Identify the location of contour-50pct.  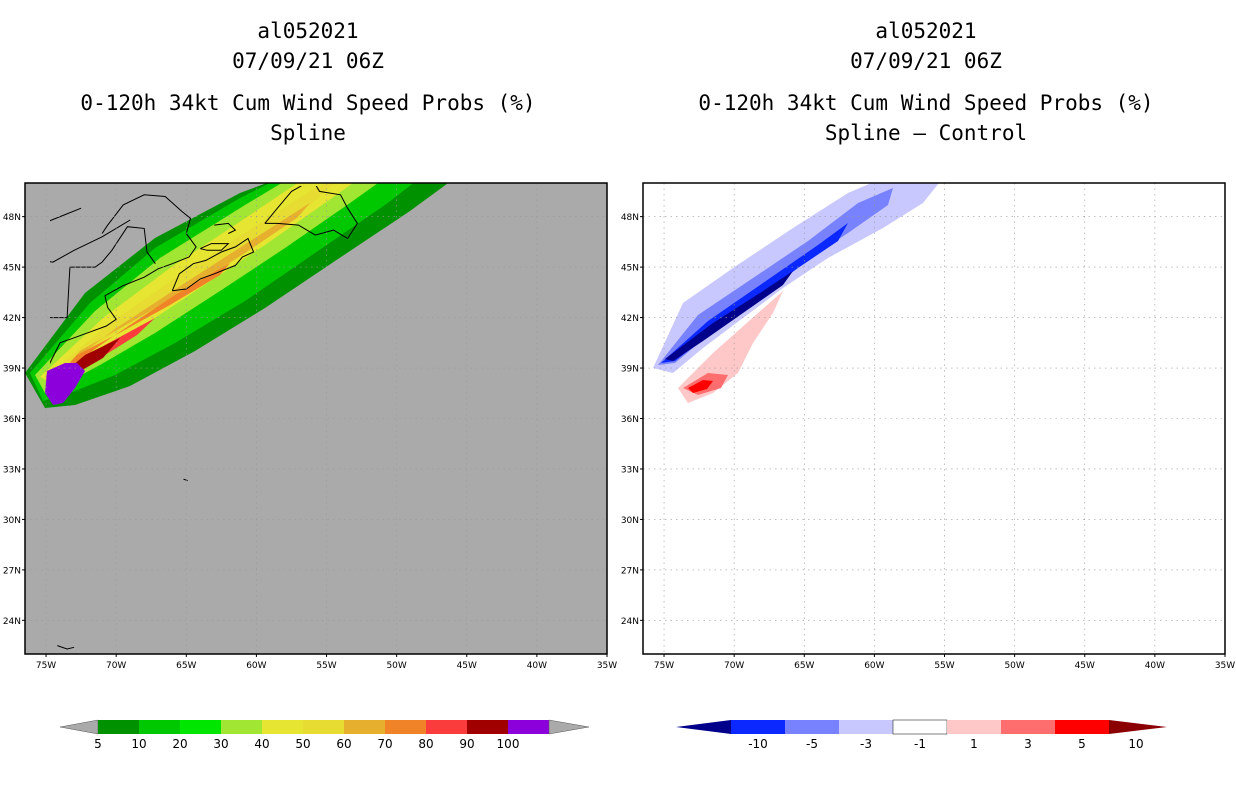
(177, 293).